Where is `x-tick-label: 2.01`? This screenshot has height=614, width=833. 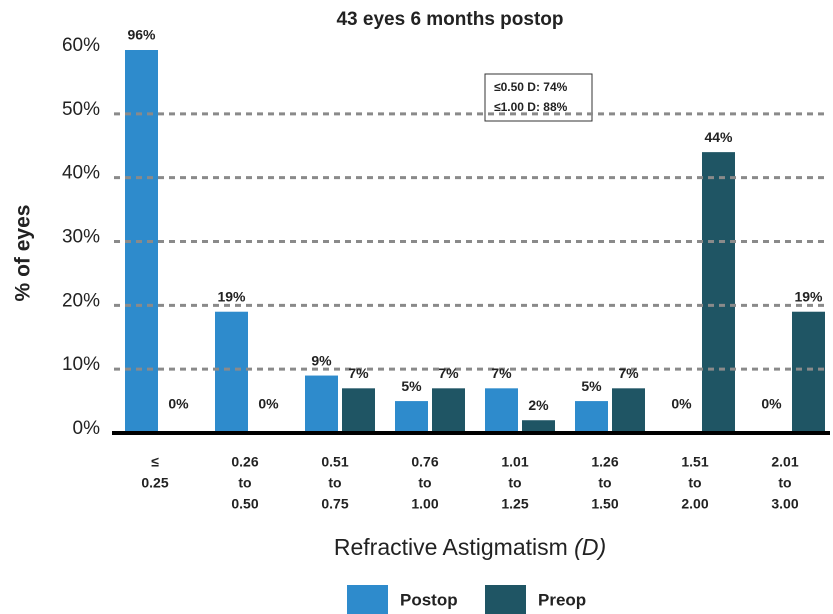 x-tick-label: 2.01 is located at coordinates (784, 462).